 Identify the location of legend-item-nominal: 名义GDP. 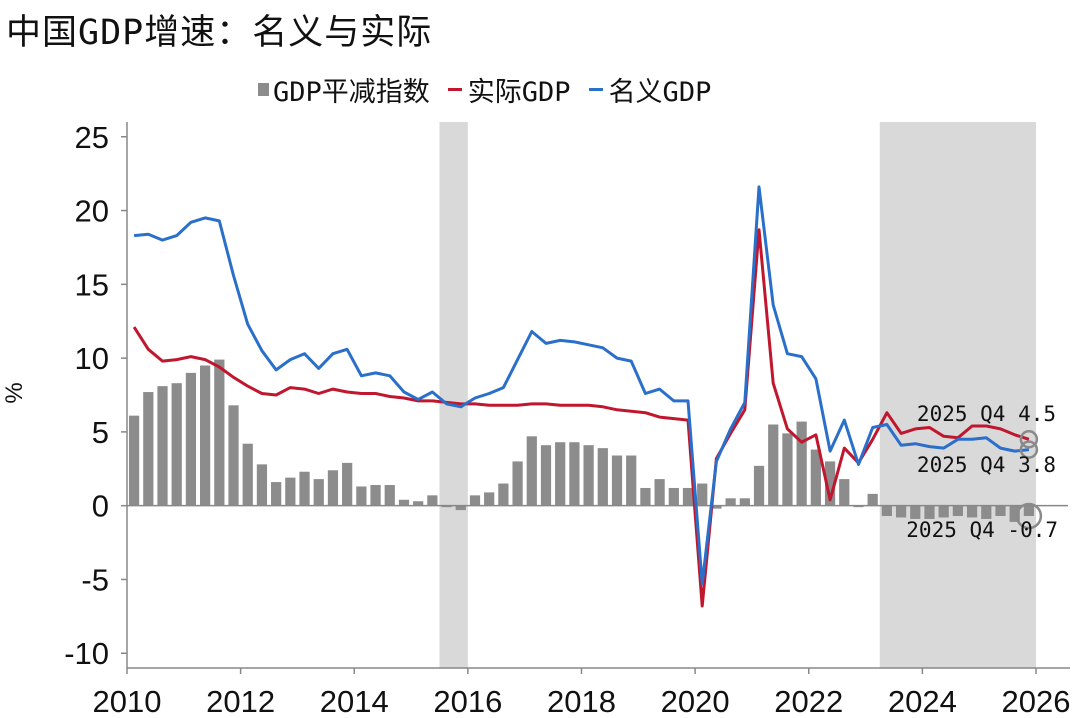
(650, 89).